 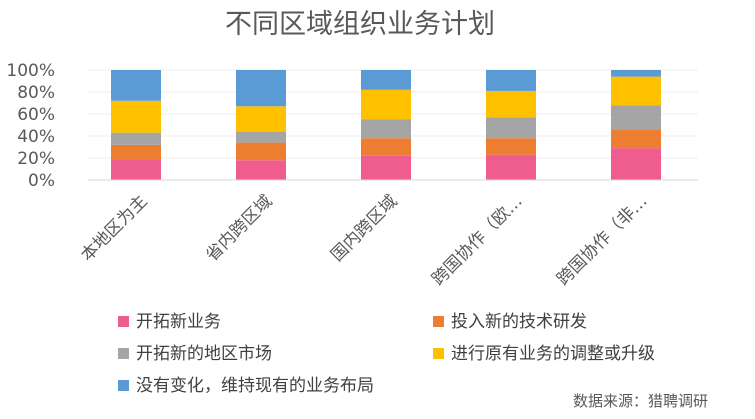 What do you see at coordinates (36, 93) in the screenshot?
I see `y-tick-label: 80%` at bounding box center [36, 93].